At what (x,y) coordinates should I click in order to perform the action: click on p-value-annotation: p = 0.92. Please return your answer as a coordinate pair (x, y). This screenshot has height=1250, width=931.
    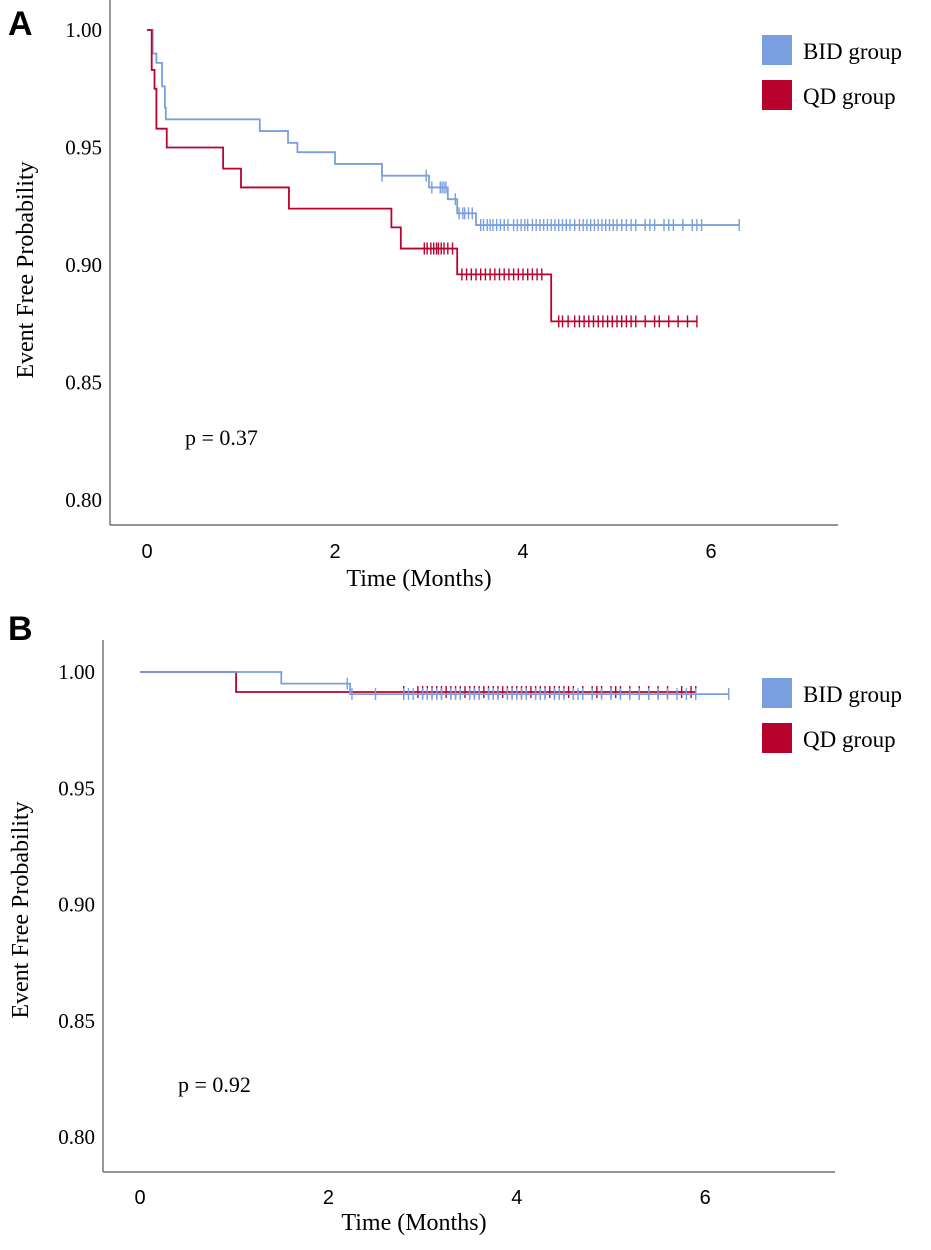
    Looking at the image, I should click on (214, 1084).